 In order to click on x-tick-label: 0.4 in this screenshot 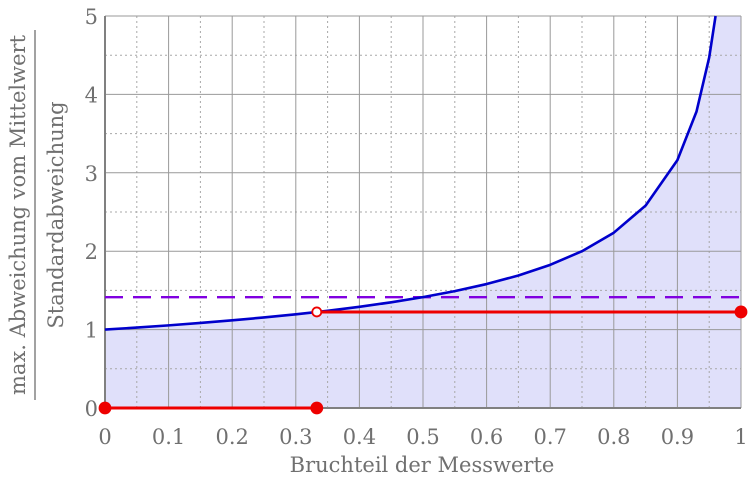, I will do `click(359, 437)`.